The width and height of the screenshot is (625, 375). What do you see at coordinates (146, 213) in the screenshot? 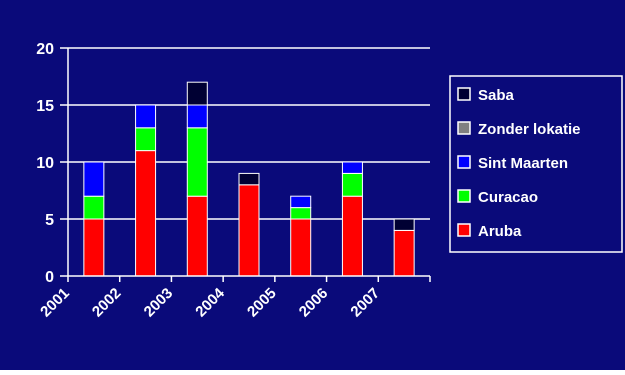
I see `bar-segment-aruba-2002` at bounding box center [146, 213].